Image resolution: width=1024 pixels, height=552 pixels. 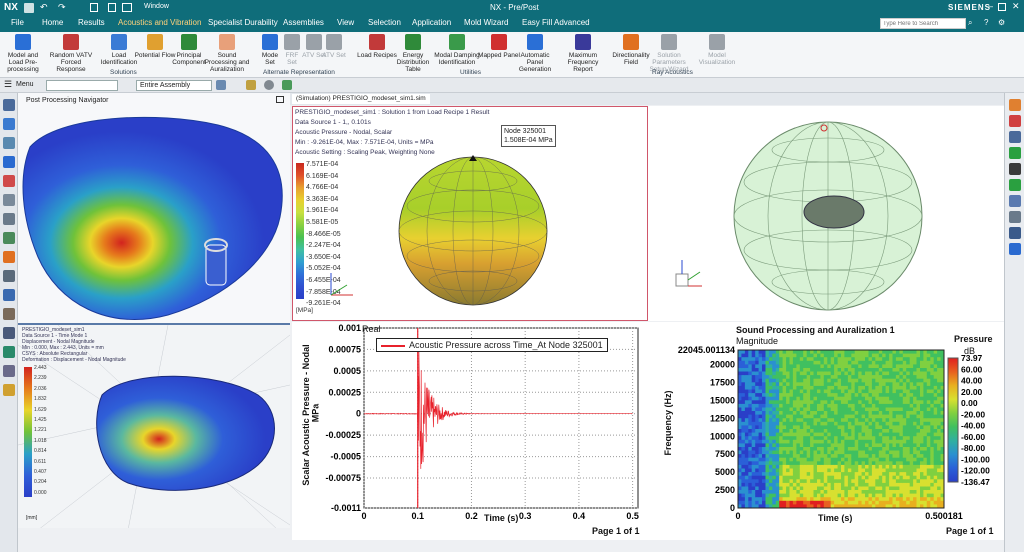 What do you see at coordinates (269, 85) in the screenshot?
I see `sphere-icon` at bounding box center [269, 85].